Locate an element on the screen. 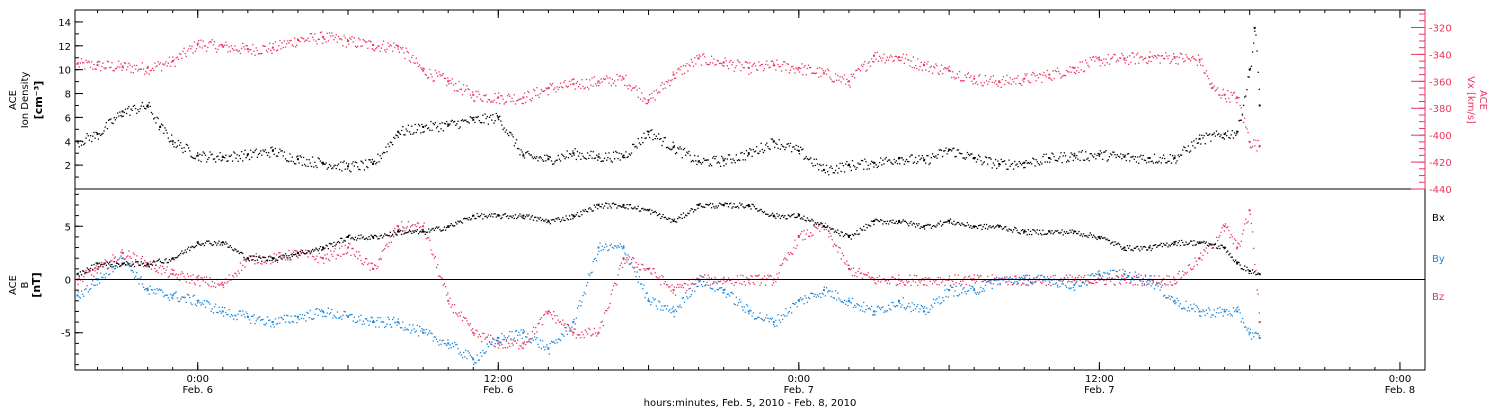 The image size is (1500, 410). by-series-point is located at coordinates (498, 338).